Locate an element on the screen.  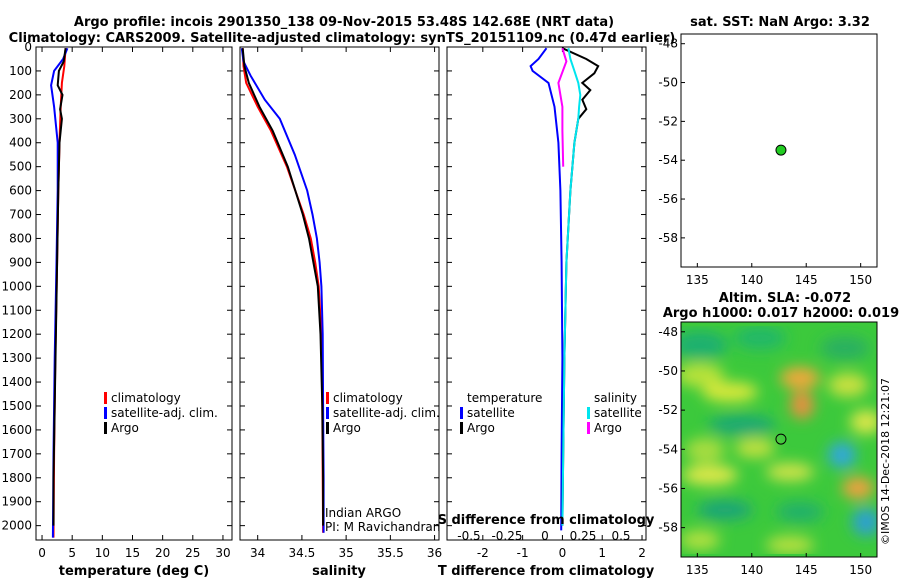
pressure-tick-label: 1400 is located at coordinates (16, 382).